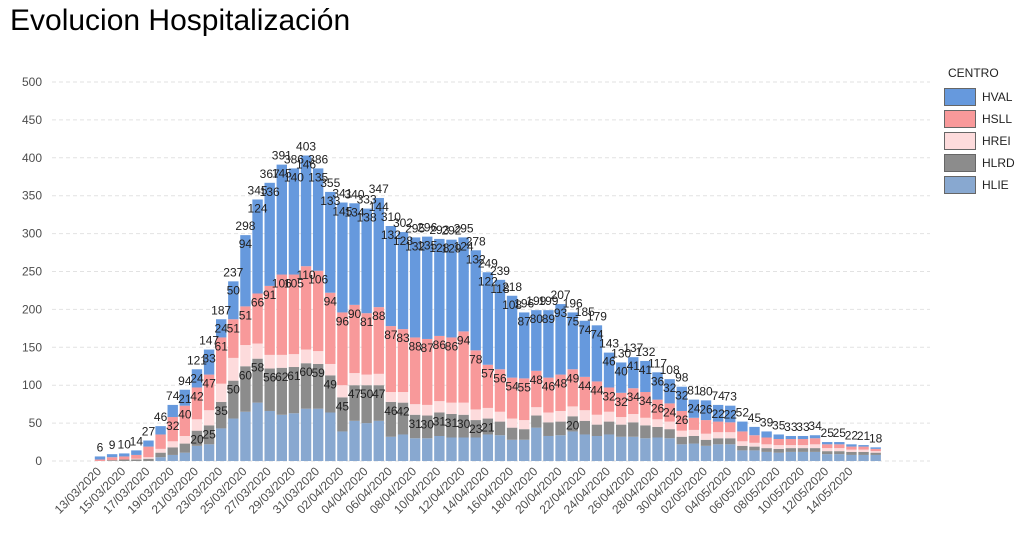  Describe the element at coordinates (246, 244) in the screenshot. I see `segment-label-hval: 94` at that location.